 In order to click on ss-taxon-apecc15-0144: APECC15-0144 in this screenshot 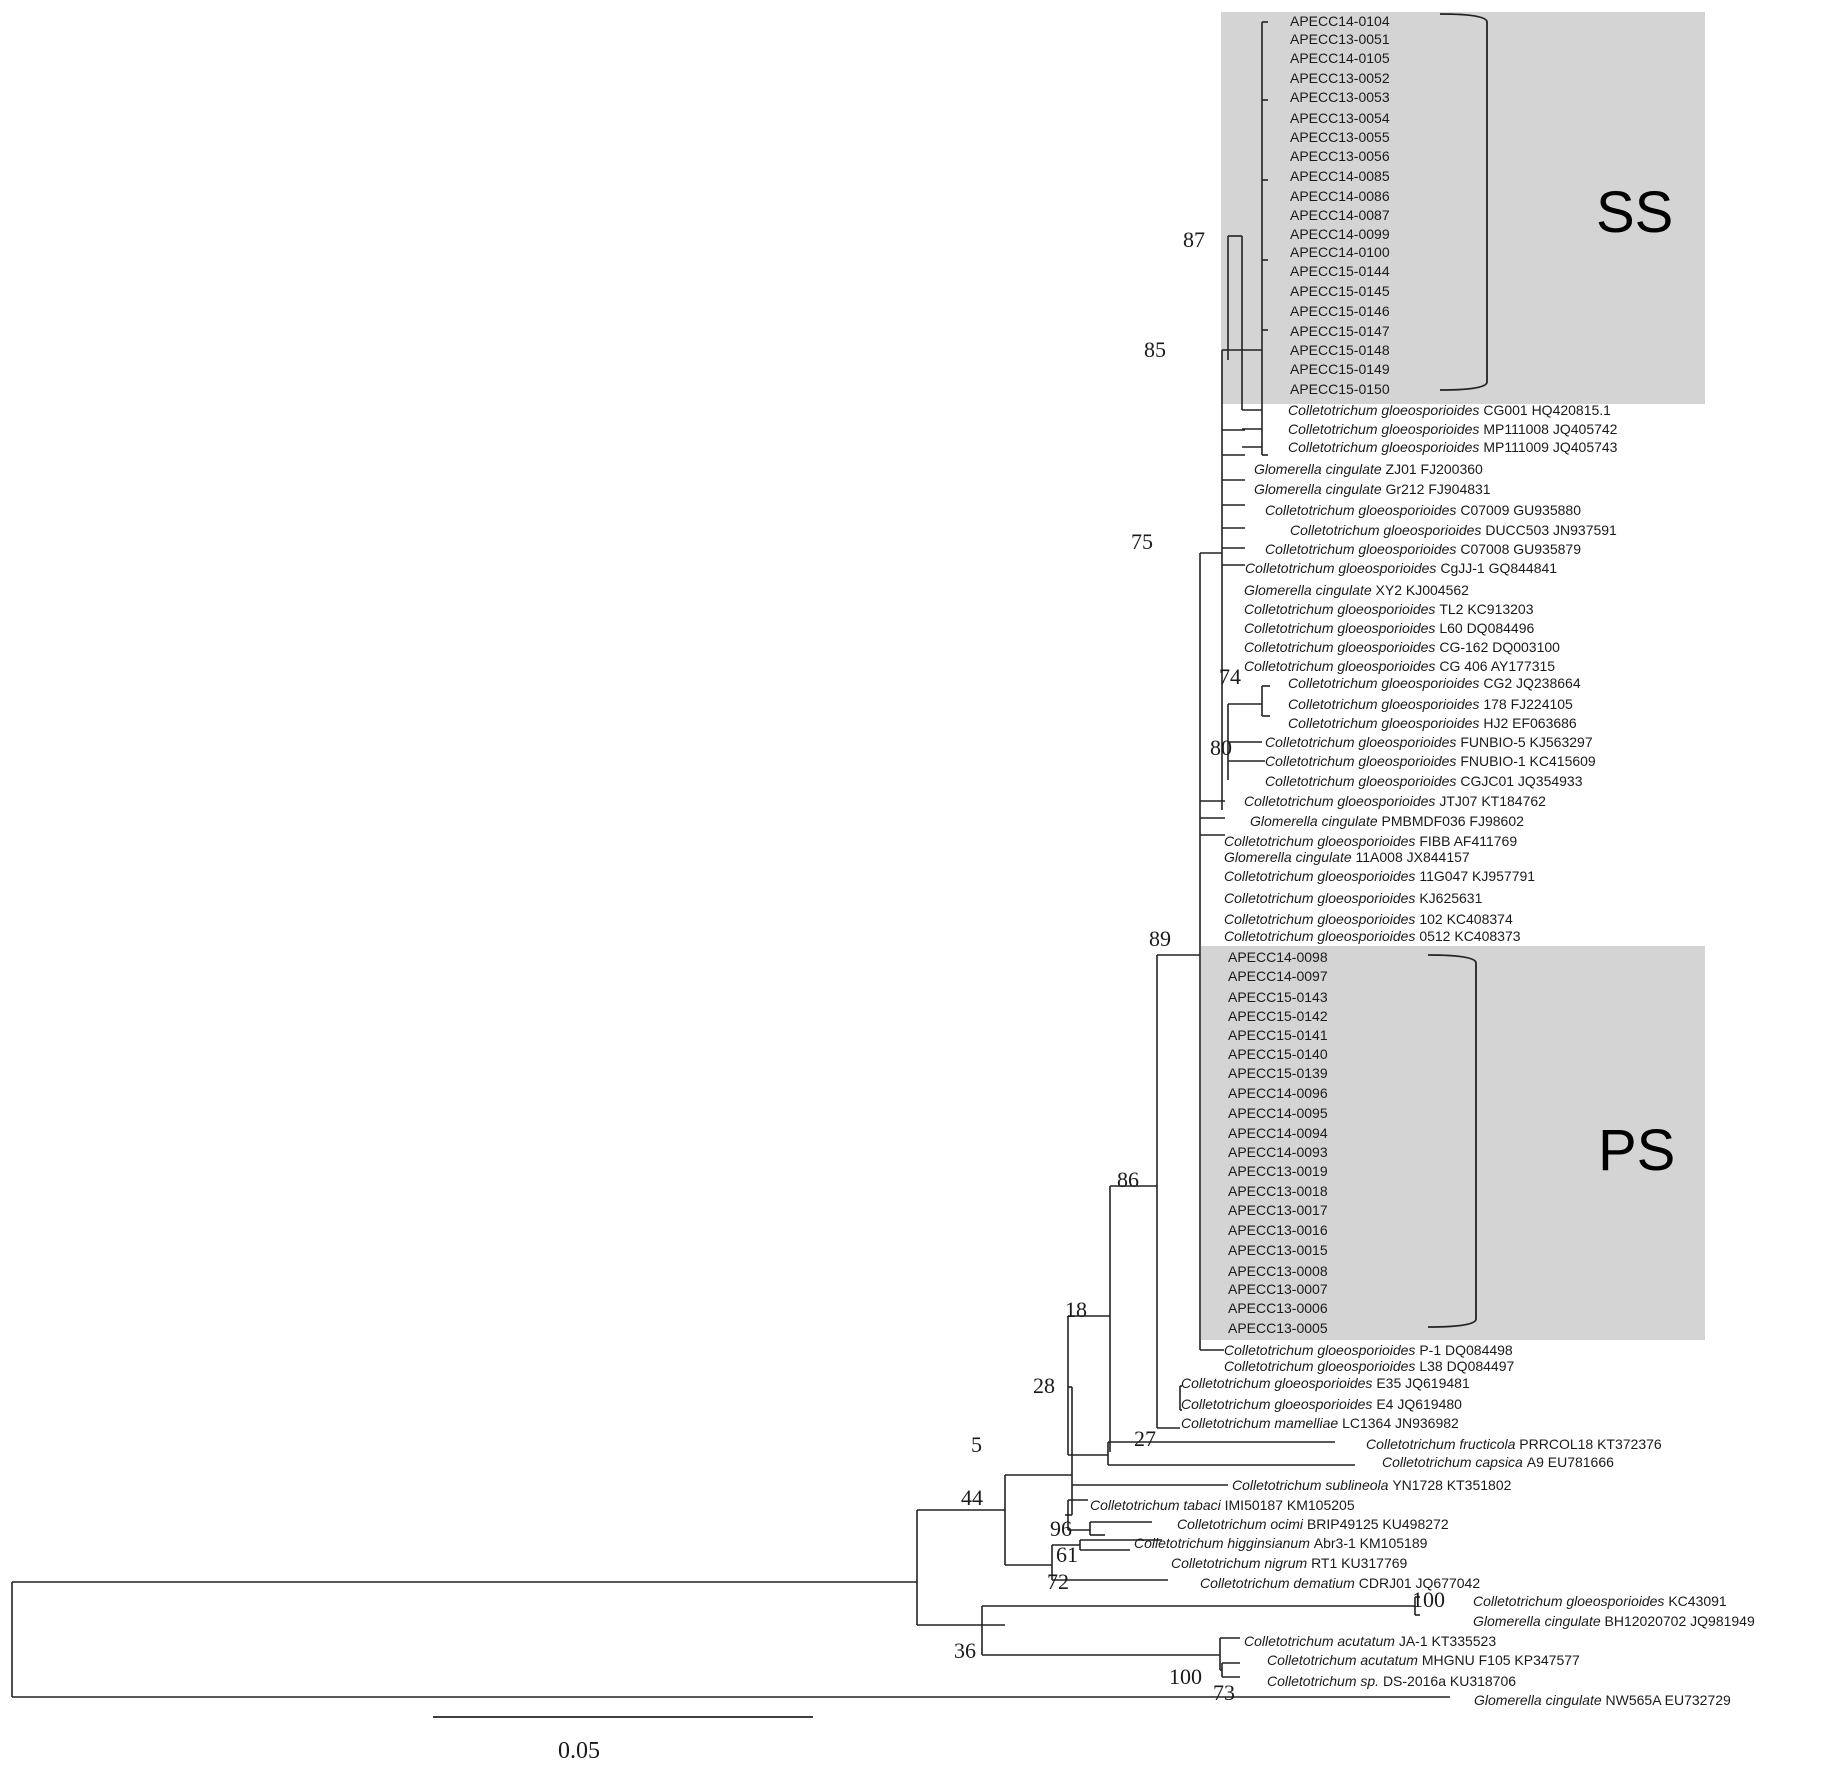, I will do `click(1340, 271)`.